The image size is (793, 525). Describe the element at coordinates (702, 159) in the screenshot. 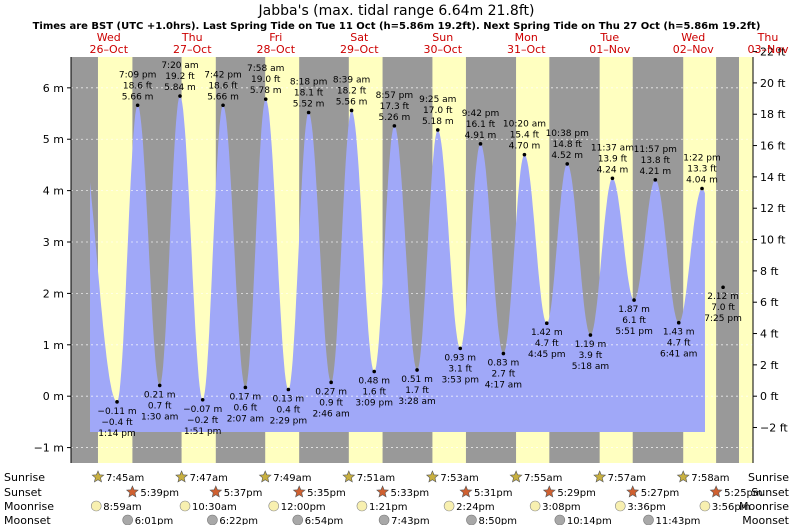

I see `tide-time-label: 1:22 pm` at that location.